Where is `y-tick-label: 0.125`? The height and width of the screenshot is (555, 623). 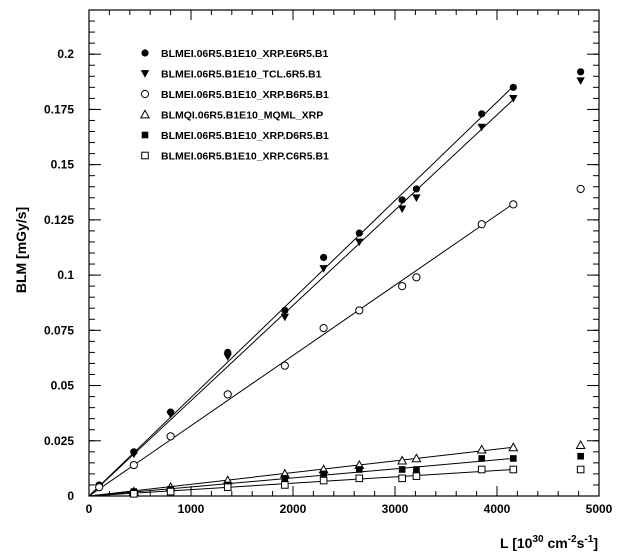
y-tick-label: 0.125 is located at coordinates (59, 220).